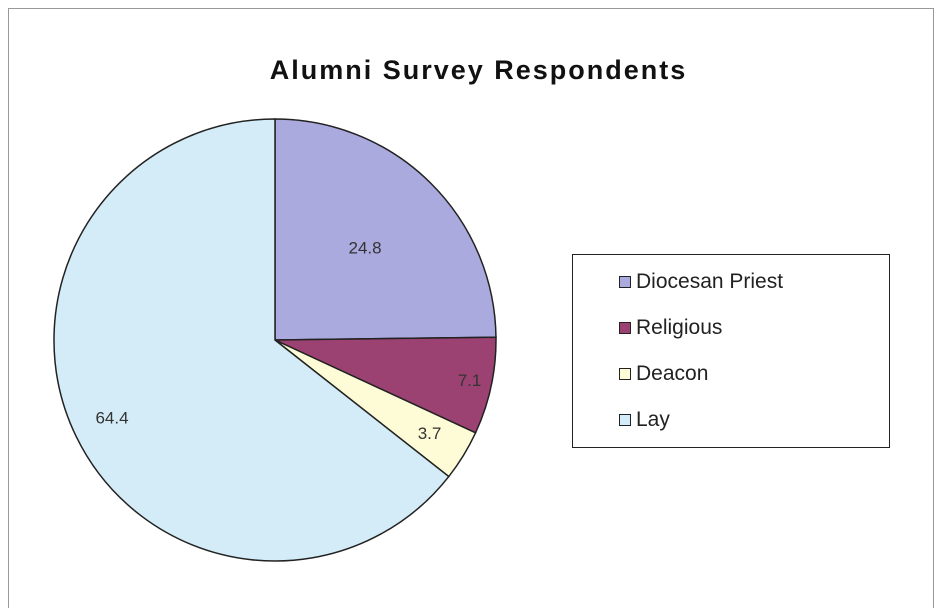 This screenshot has height=608, width=937. I want to click on legend-item-religious: Religious, so click(670, 328).